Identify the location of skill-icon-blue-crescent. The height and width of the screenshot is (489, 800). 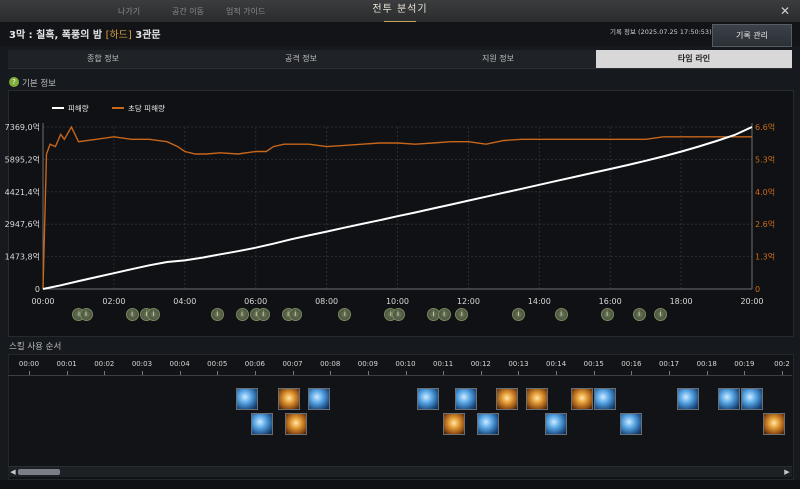
(751, 399).